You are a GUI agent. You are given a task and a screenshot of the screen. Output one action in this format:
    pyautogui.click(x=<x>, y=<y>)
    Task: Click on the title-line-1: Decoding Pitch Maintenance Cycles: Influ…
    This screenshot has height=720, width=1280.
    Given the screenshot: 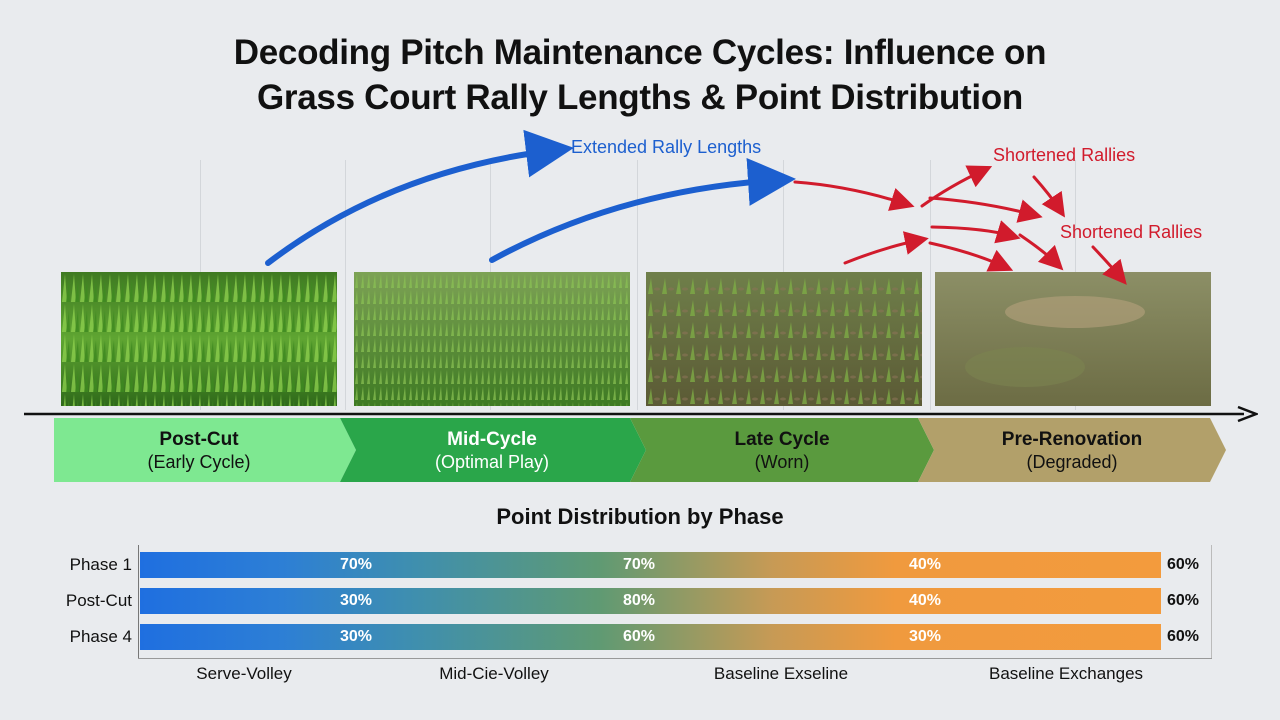 What is the action you would take?
    pyautogui.click(x=640, y=52)
    